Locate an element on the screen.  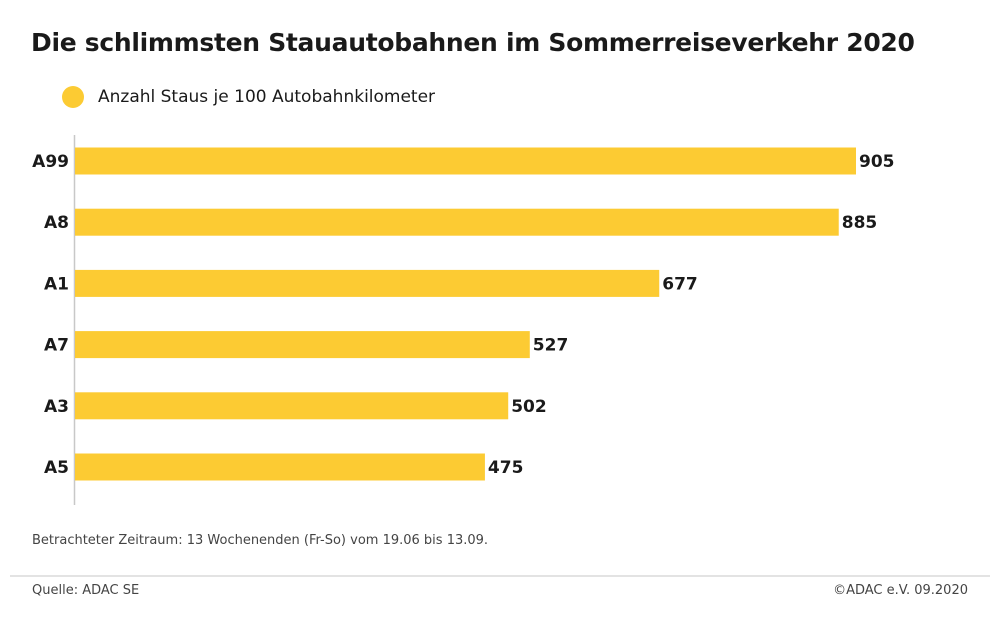
copyright-label: ©ADAC e.V. 09.2020 is located at coordinates (900, 590).